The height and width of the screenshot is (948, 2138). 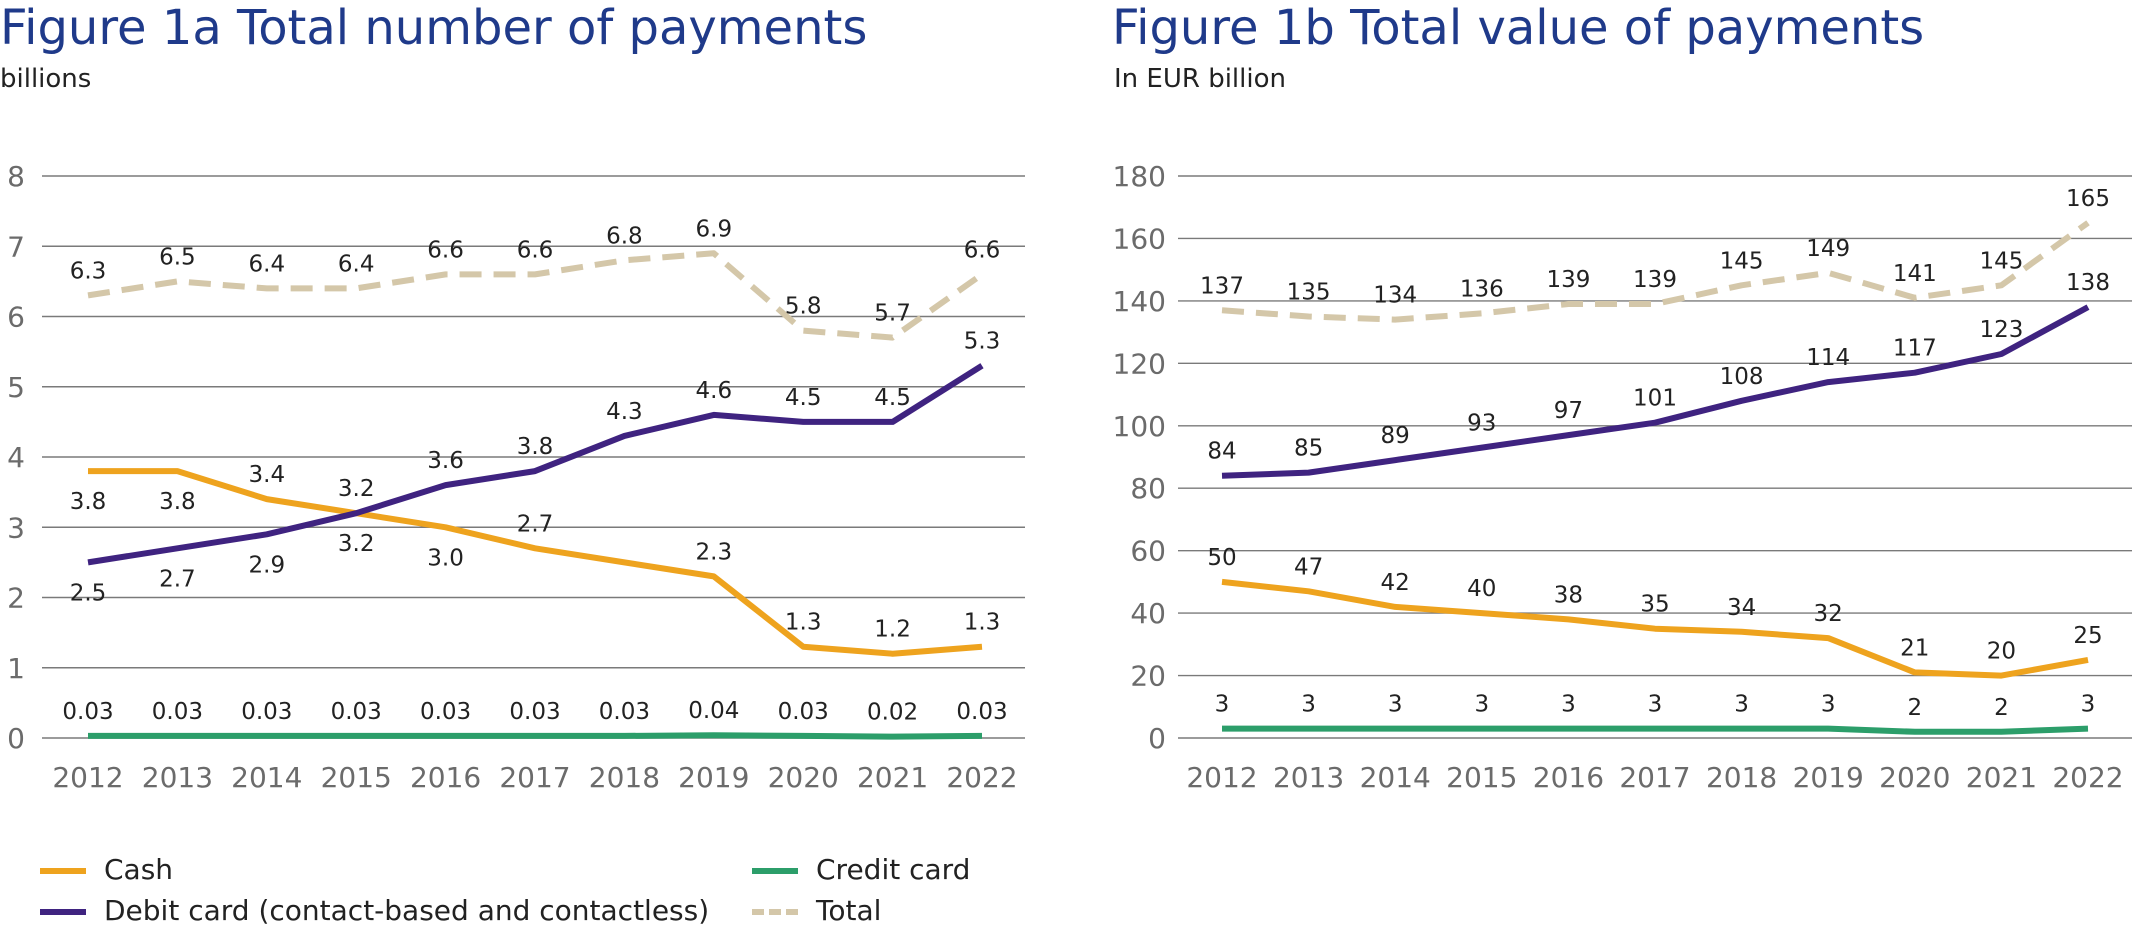 I want to click on chart-a-data-label-total: 6.8, so click(x=624, y=236).